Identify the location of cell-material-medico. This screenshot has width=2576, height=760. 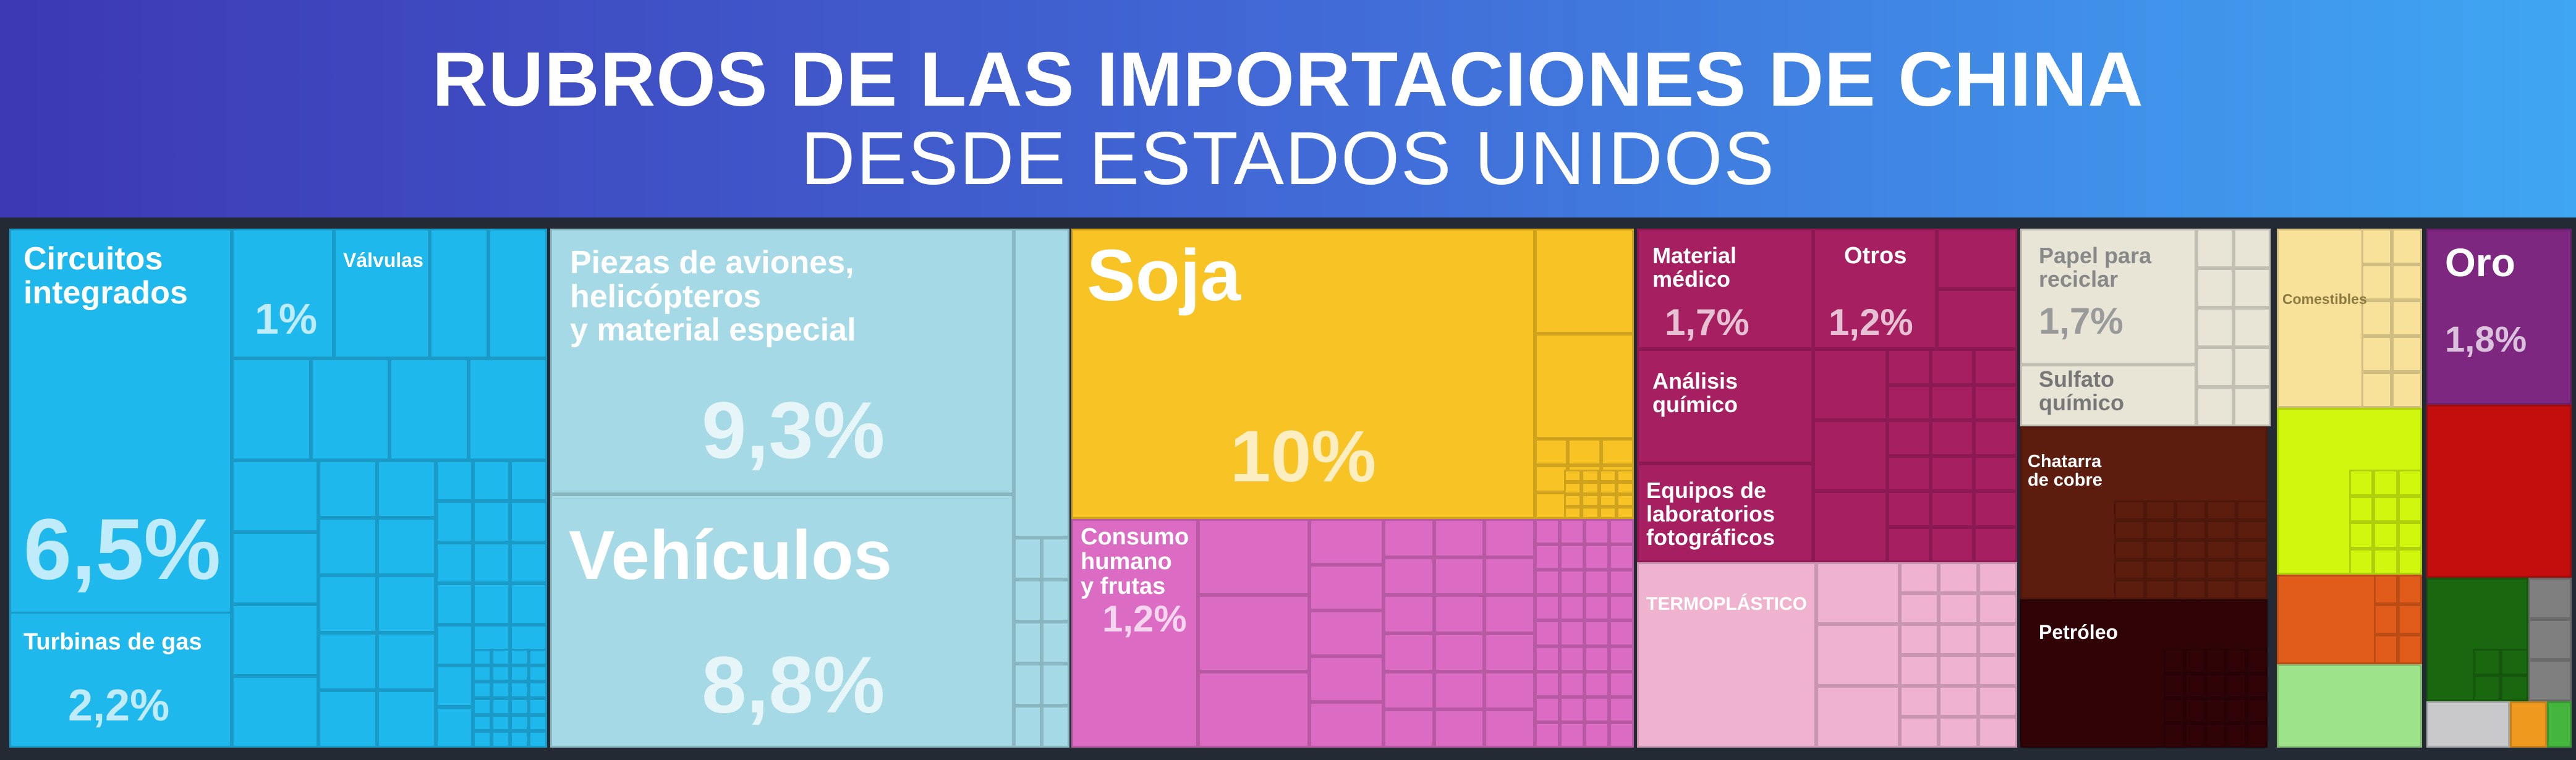
(1725, 289).